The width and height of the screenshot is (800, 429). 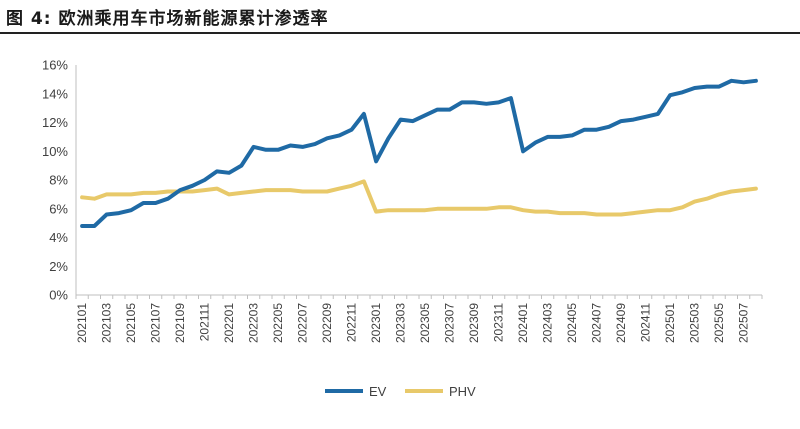 I want to click on x-tick-label: 202503, so click(x=695, y=323).